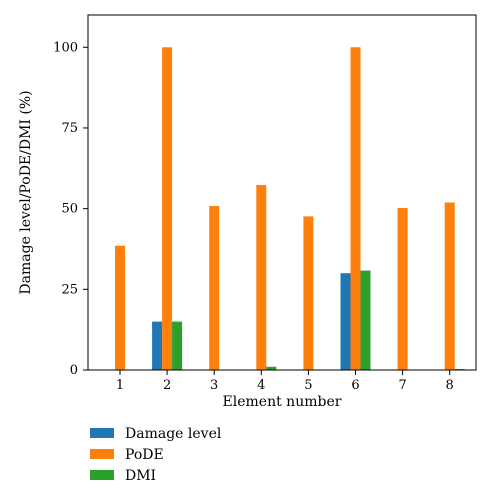 This screenshot has width=498, height=504. What do you see at coordinates (144, 455) in the screenshot?
I see `legend-label-pode: PoDE` at bounding box center [144, 455].